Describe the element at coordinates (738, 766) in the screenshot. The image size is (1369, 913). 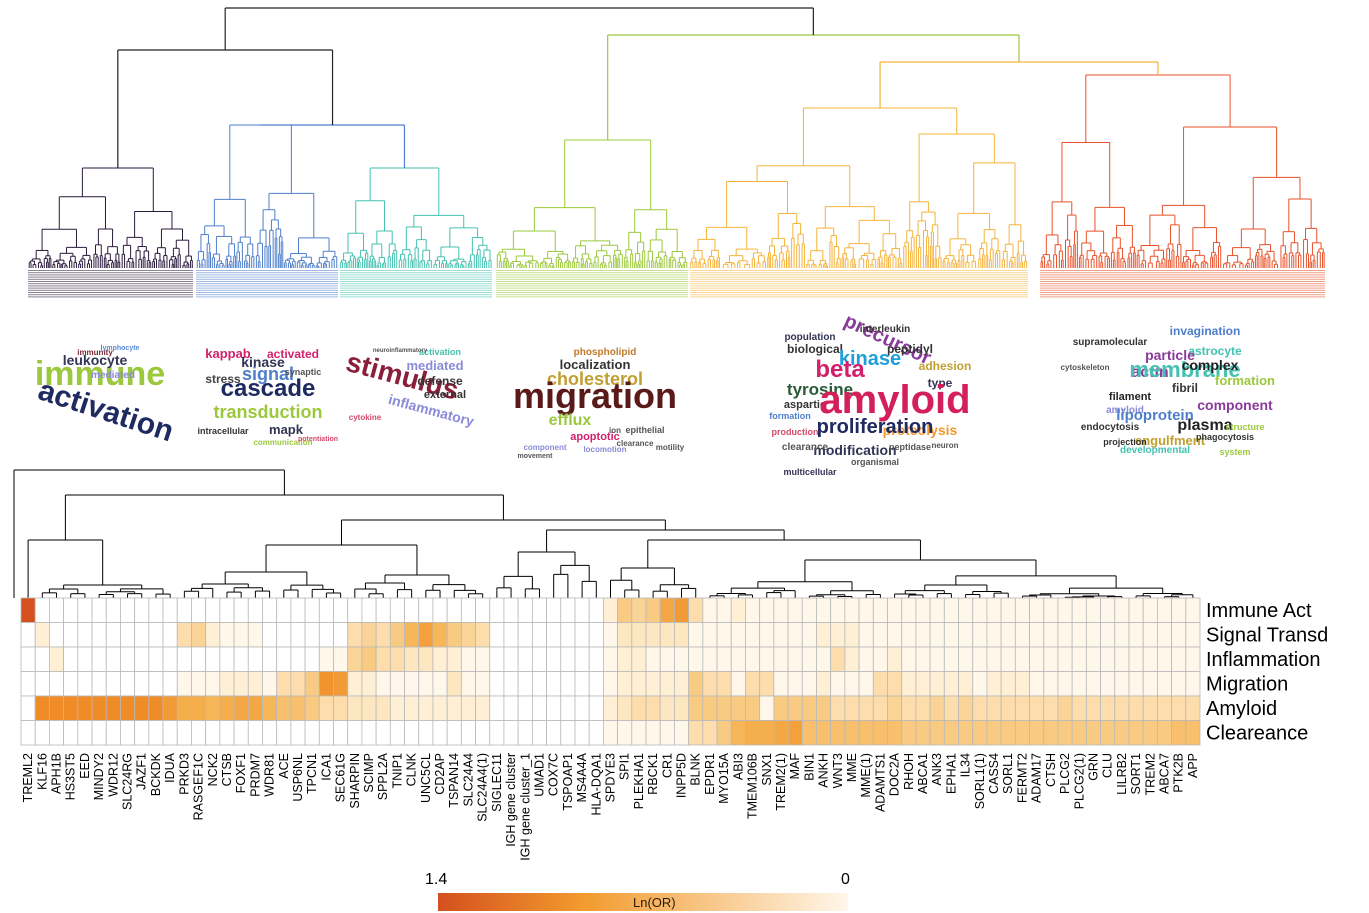
I see `heatmap-column-label: ABI3` at that location.